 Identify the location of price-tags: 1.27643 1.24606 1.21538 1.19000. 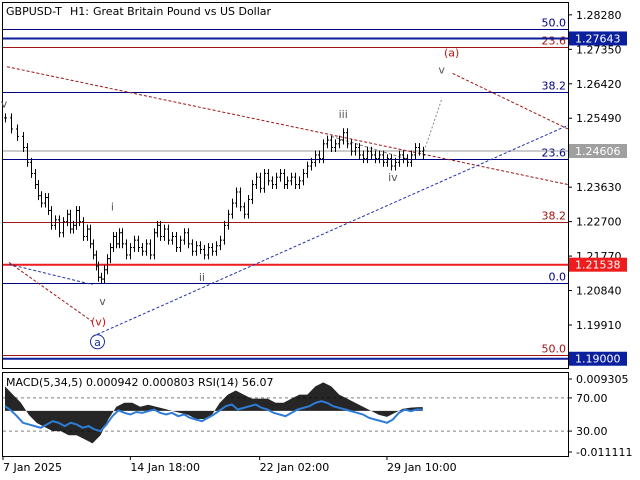
(598, 198).